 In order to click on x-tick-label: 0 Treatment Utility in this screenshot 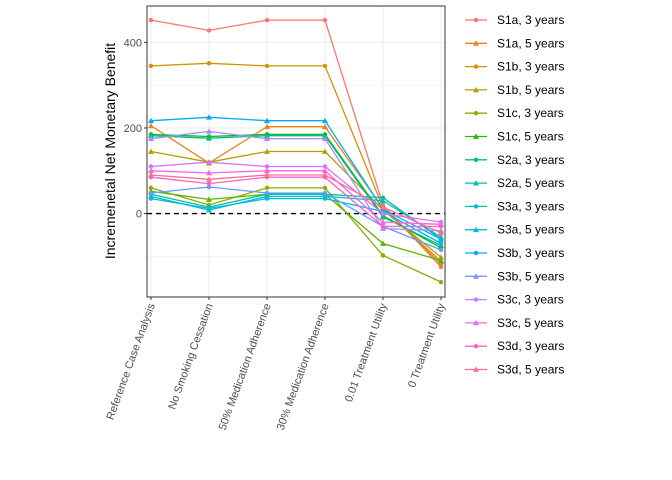, I will do `click(427, 345)`.